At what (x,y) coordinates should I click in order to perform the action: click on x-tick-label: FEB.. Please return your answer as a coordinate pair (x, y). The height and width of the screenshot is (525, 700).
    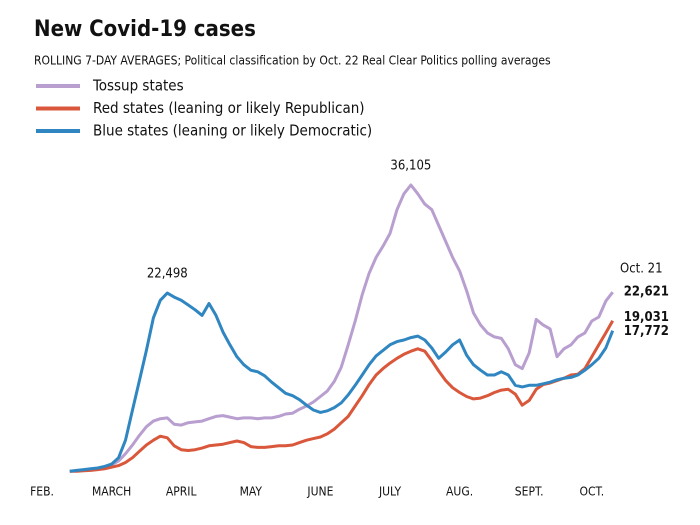
    Looking at the image, I should click on (42, 492).